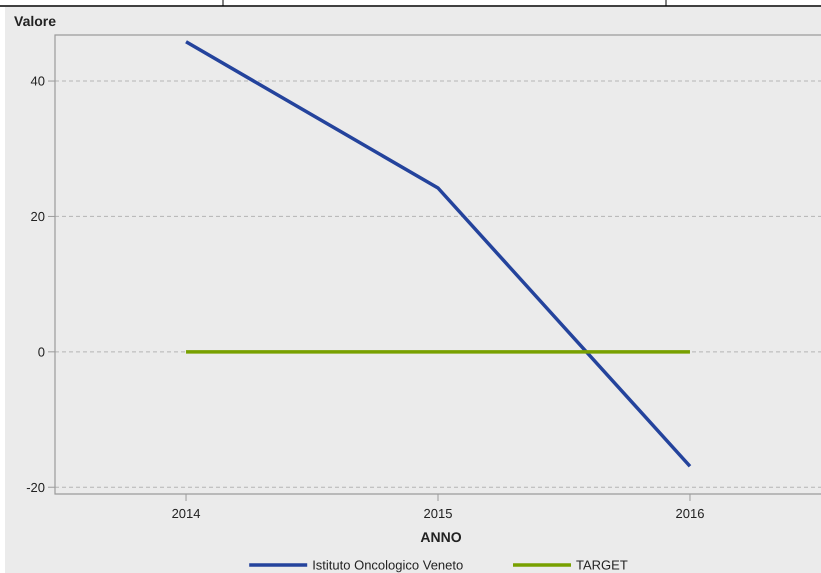  Describe the element at coordinates (41, 352) in the screenshot. I see `y-tick-label: 0` at that location.